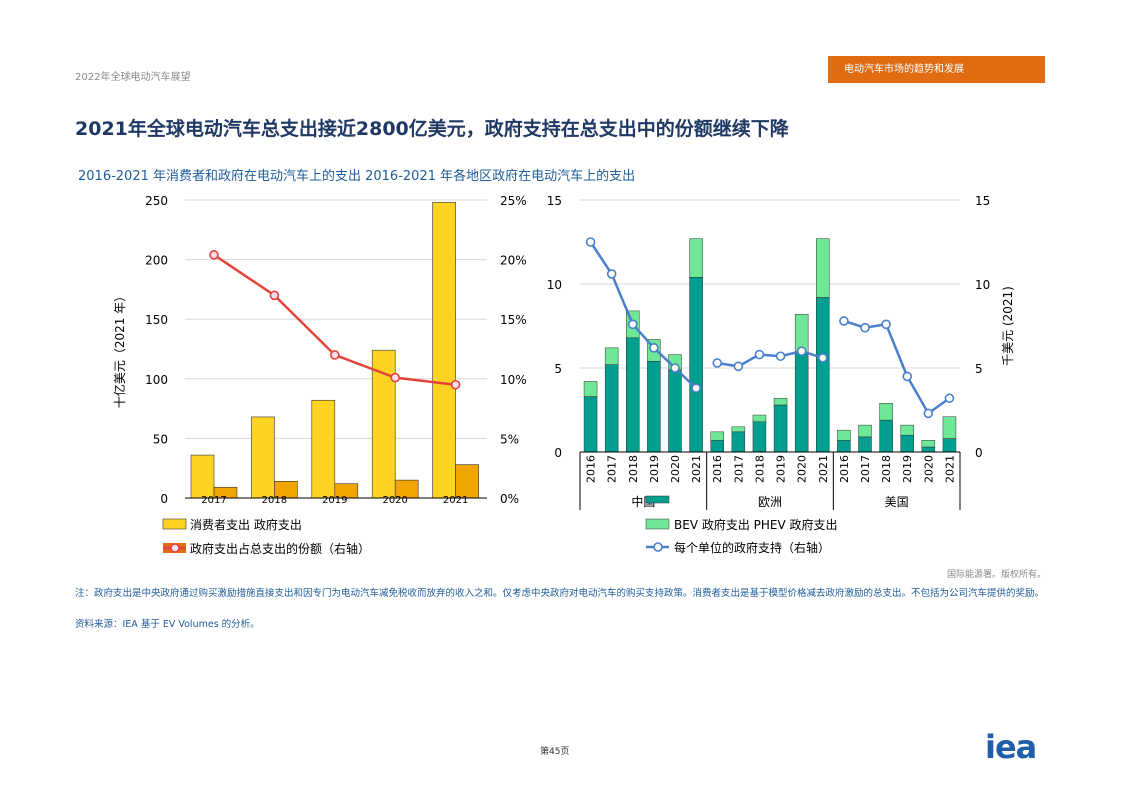 The height and width of the screenshot is (794, 1122). Describe the element at coordinates (897, 502) in the screenshot. I see `group-label: 美国` at that location.